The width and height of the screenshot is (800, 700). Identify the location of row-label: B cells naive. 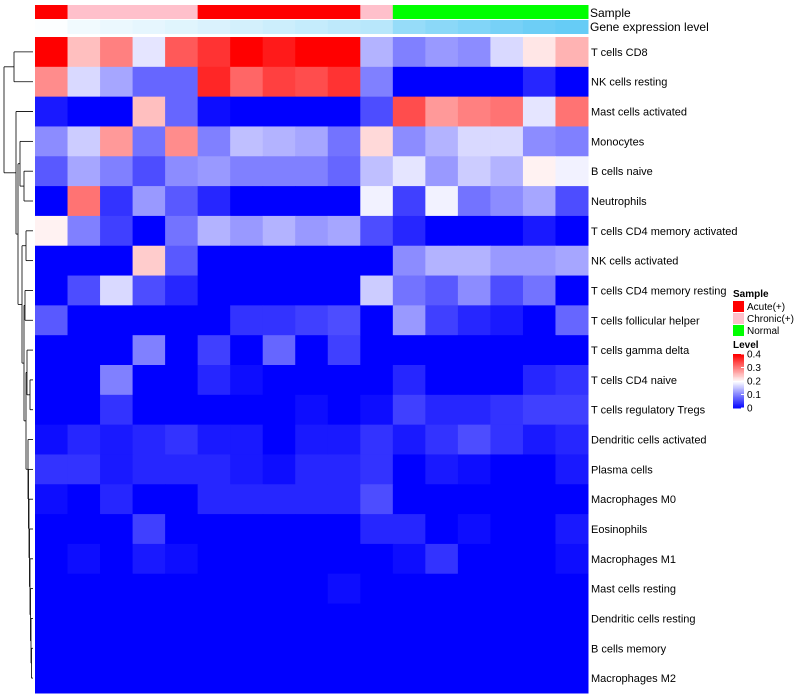
(622, 172).